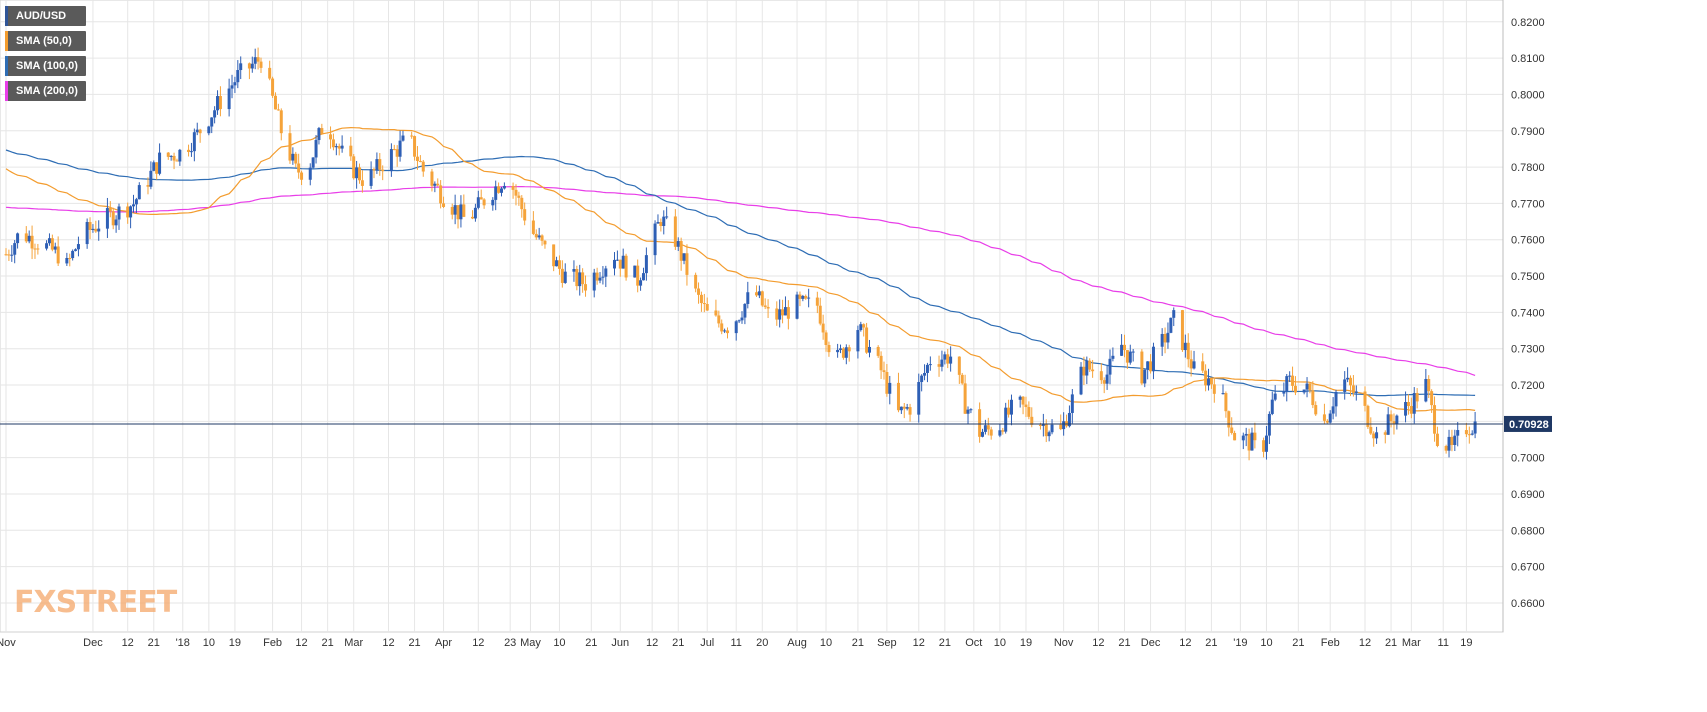 This screenshot has width=1707, height=712. Describe the element at coordinates (1528, 350) in the screenshot. I see `y-tick-label: 0.7300` at that location.